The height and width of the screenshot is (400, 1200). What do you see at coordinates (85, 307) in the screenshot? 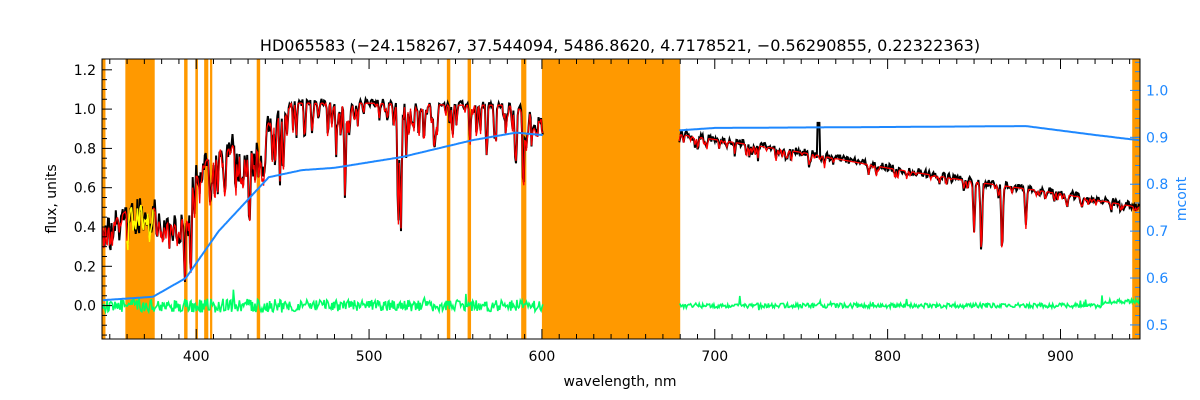
I see `y-tick-label: 0.0` at bounding box center [85, 307].